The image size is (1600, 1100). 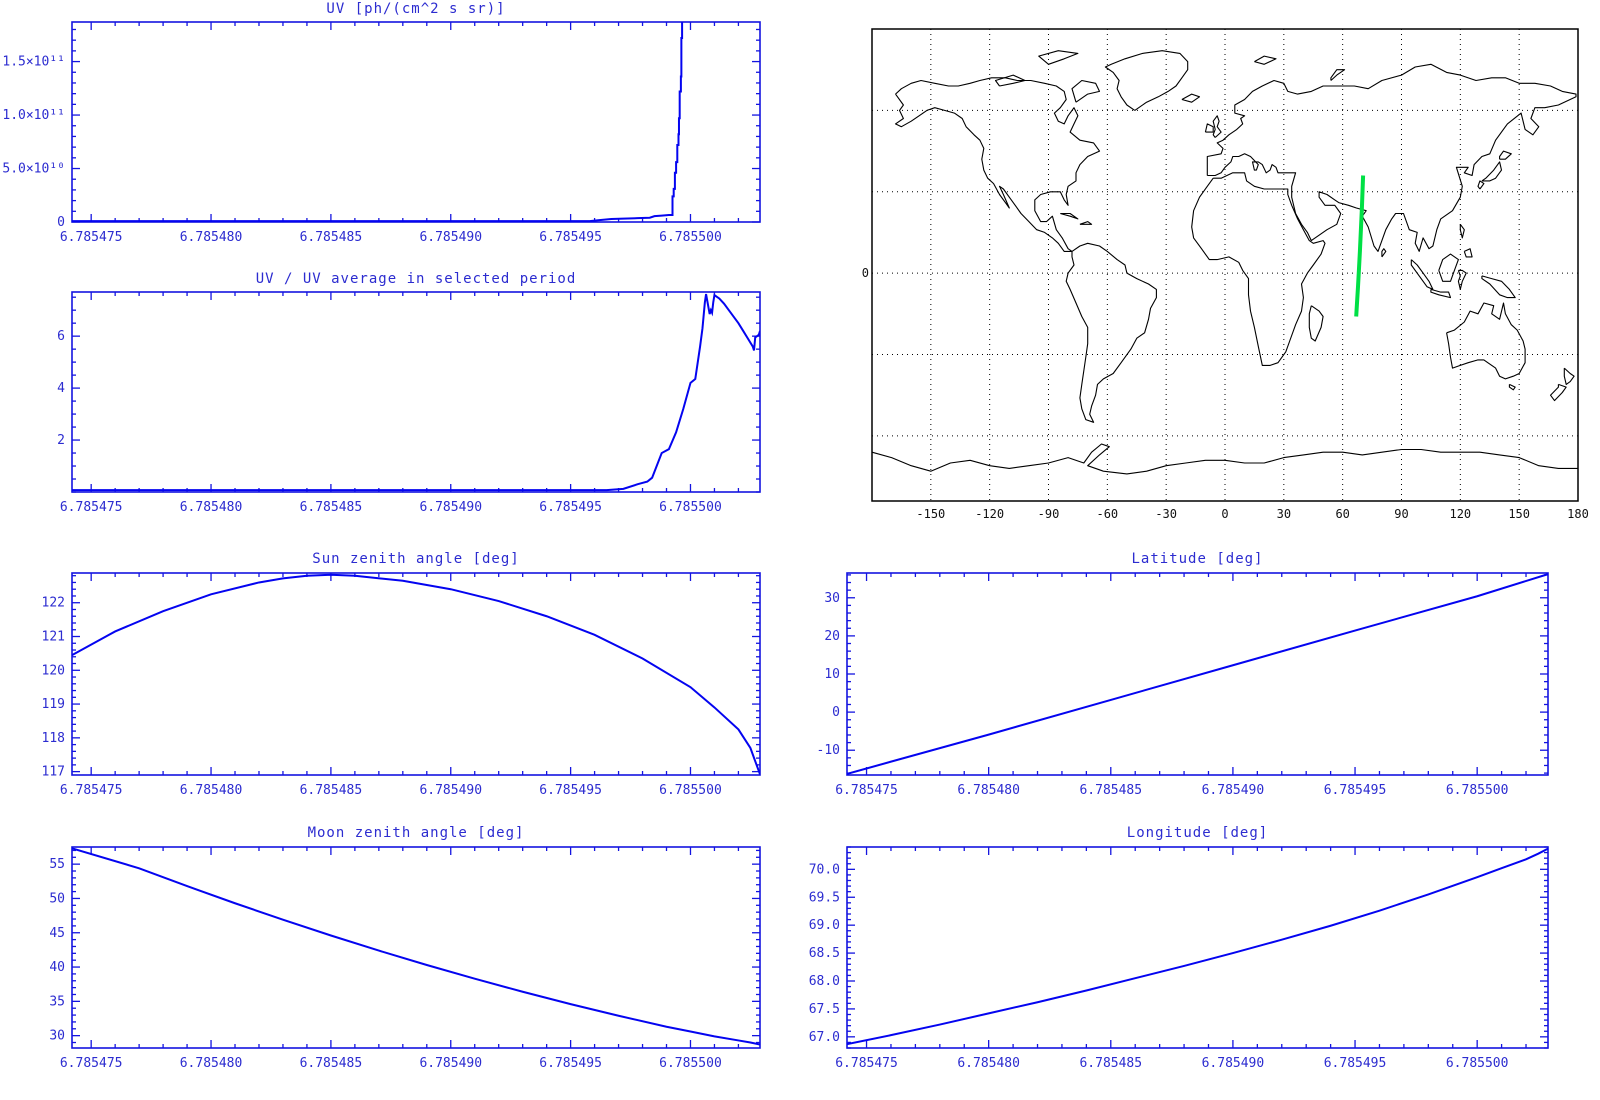 I want to click on uv-ytick-label: 1.0×10¹¹, so click(x=33, y=115).